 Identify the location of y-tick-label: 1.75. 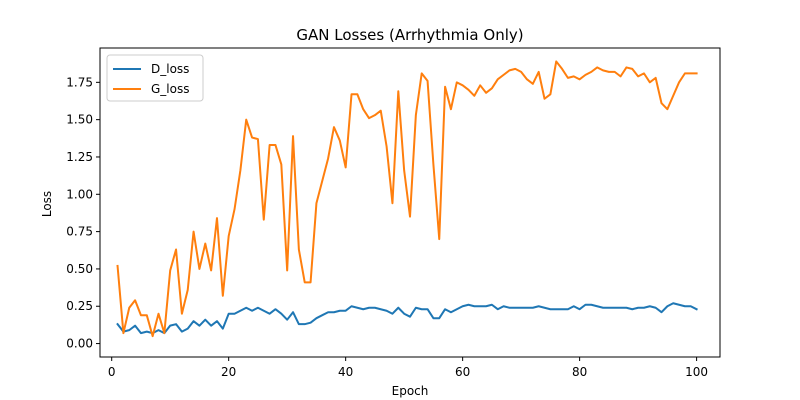
(79, 82).